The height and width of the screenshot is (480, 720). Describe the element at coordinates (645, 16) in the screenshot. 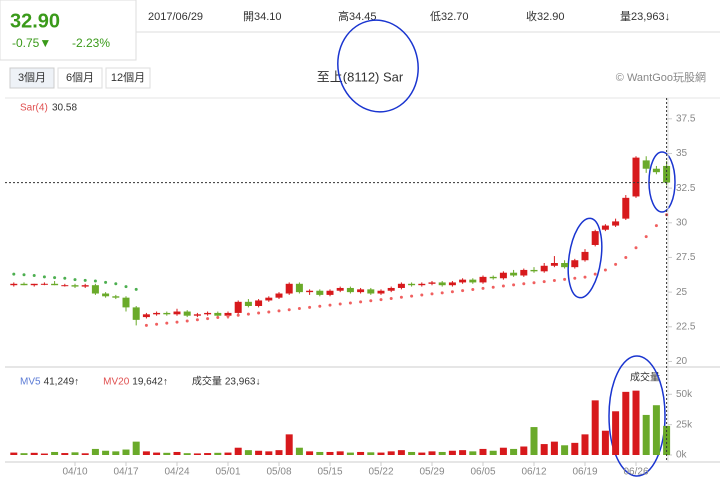

I see `volume: 量23,963↓` at that location.